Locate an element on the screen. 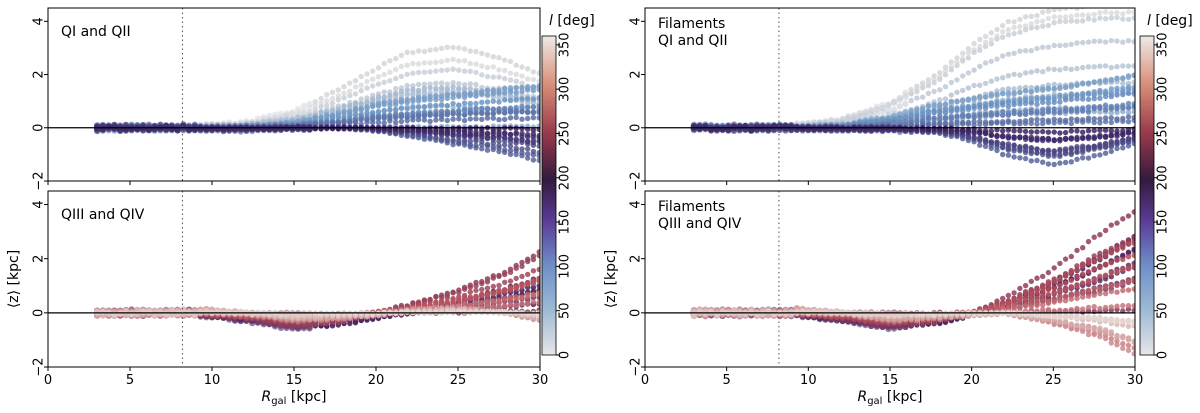 This screenshot has width=1200, height=413. scatter-points is located at coordinates (317, 290).